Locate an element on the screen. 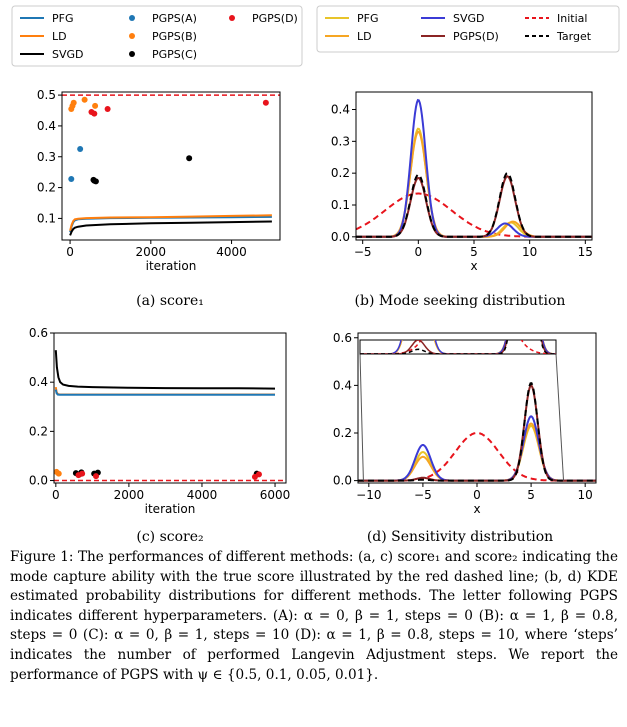 The height and width of the screenshot is (727, 627). legend-label-target: Target is located at coordinates (574, 36).